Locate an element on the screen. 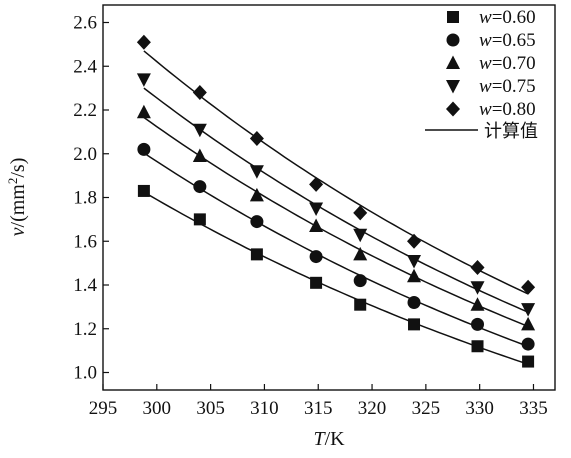  x-tick-label: 300 is located at coordinates (157, 408).